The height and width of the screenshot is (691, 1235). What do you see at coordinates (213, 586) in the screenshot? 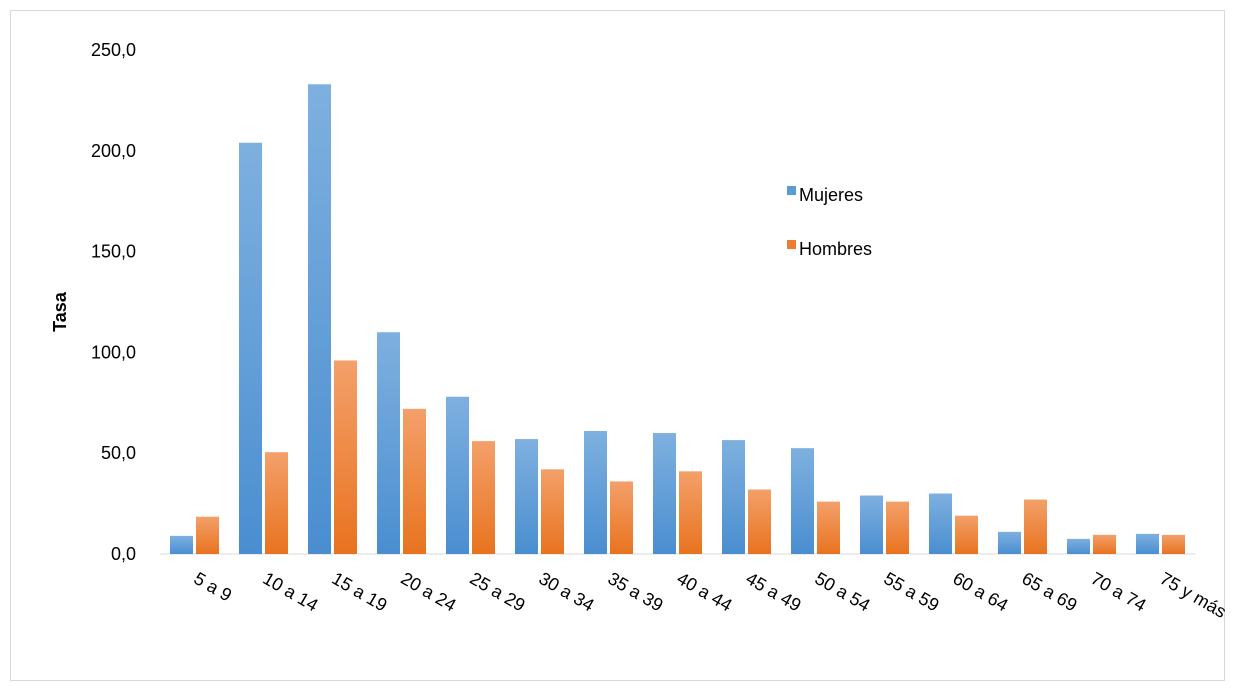
I see `x-tick-label: 5 a 9` at bounding box center [213, 586].